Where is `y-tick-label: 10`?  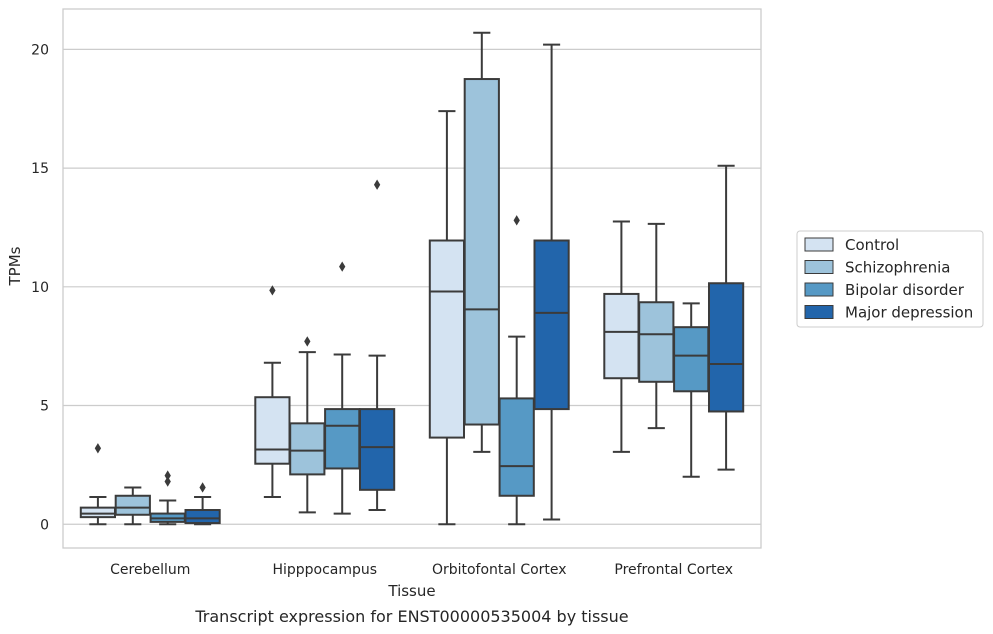 y-tick-label: 10 is located at coordinates (40, 288).